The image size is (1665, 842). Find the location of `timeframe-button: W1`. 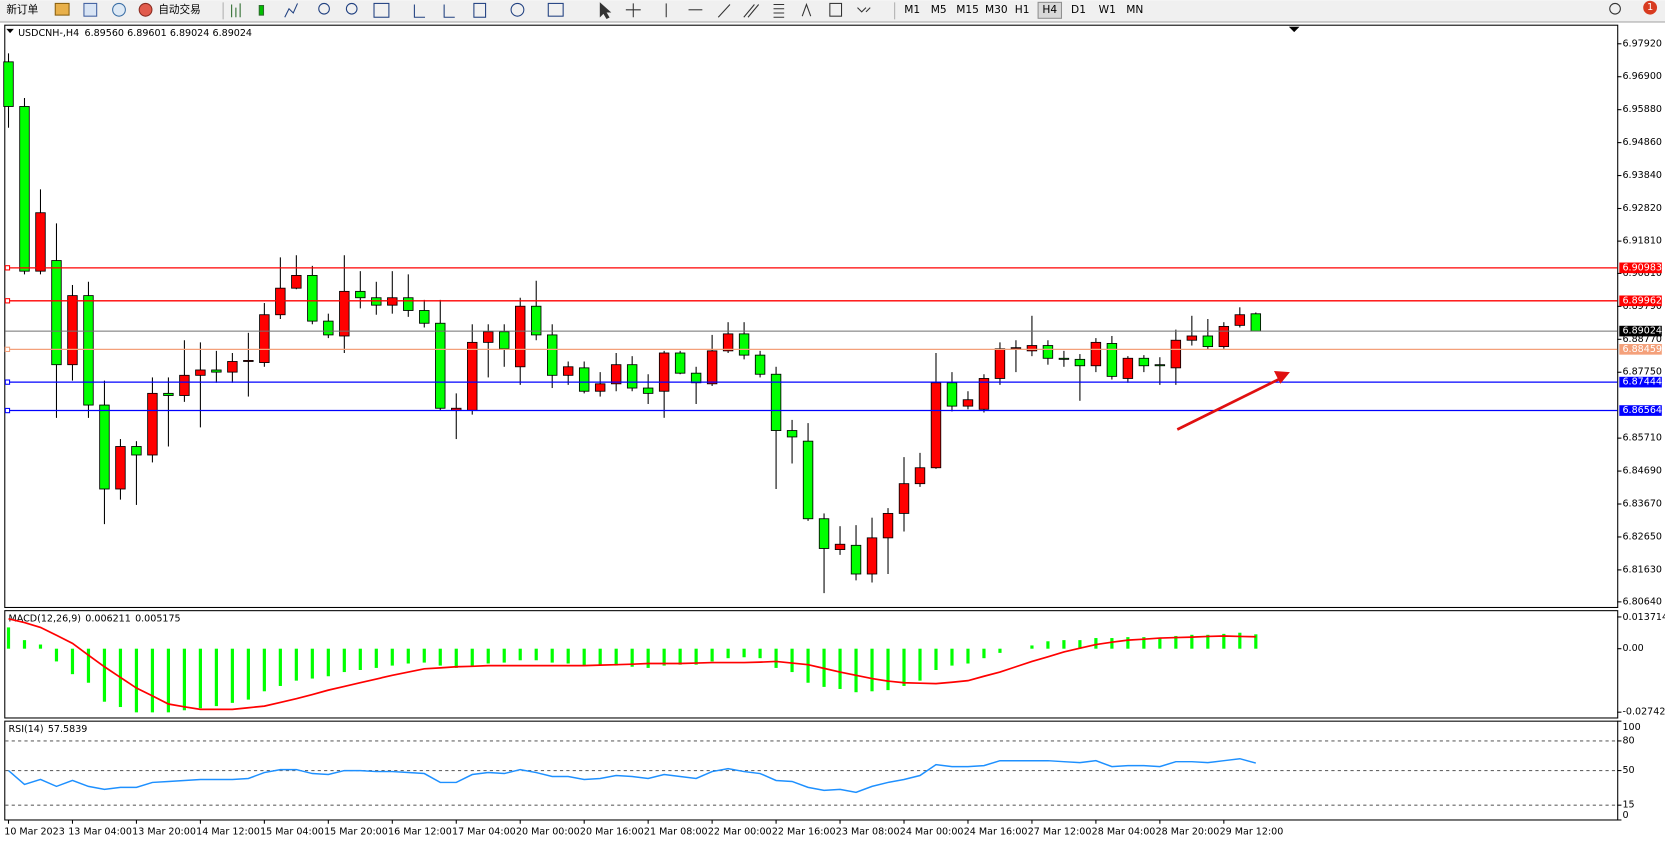

timeframe-button: W1 is located at coordinates (1107, 9).